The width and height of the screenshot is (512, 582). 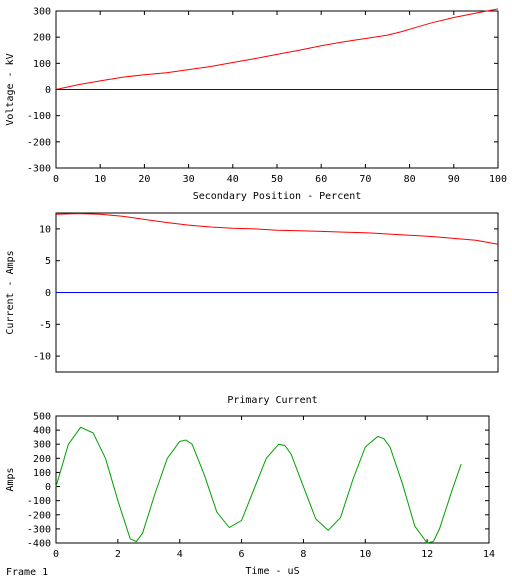 What do you see at coordinates (272, 571) in the screenshot?
I see `x-axis-label: Time - uS` at bounding box center [272, 571].